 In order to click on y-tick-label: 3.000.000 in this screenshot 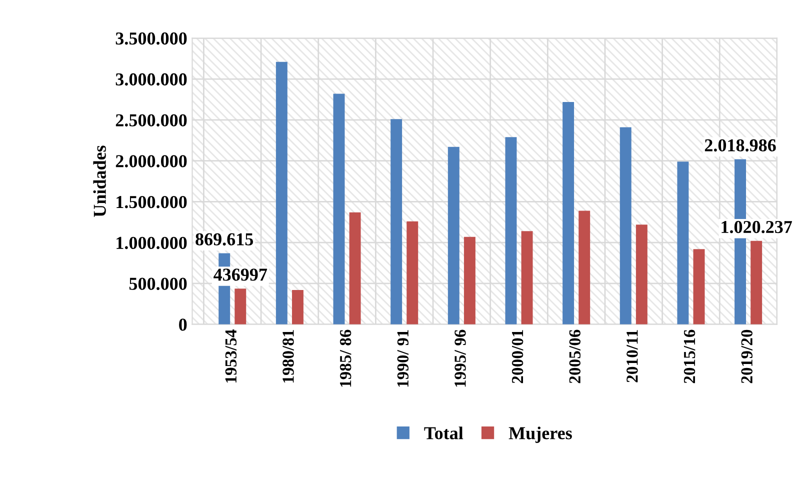, I will do `click(151, 79)`.